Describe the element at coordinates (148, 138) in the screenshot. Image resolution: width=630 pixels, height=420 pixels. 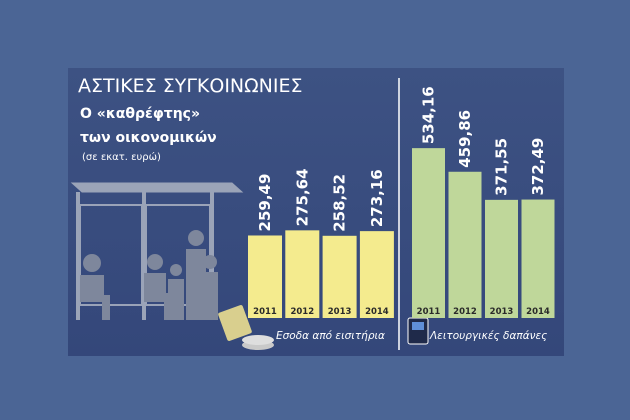
I see `subtitle: των οικονομικών` at that location.